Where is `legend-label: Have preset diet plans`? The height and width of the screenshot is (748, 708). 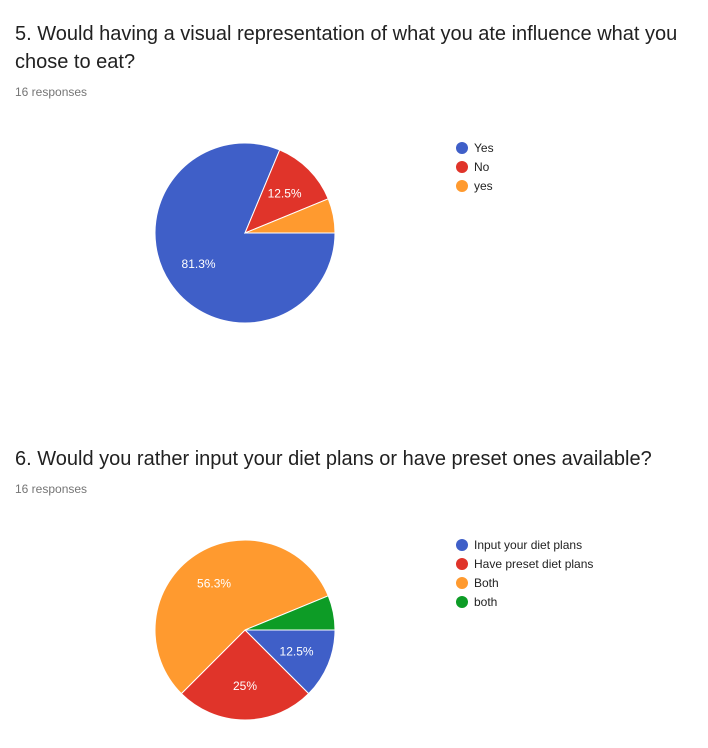
legend-label: Have preset diet plans is located at coordinates (534, 563).